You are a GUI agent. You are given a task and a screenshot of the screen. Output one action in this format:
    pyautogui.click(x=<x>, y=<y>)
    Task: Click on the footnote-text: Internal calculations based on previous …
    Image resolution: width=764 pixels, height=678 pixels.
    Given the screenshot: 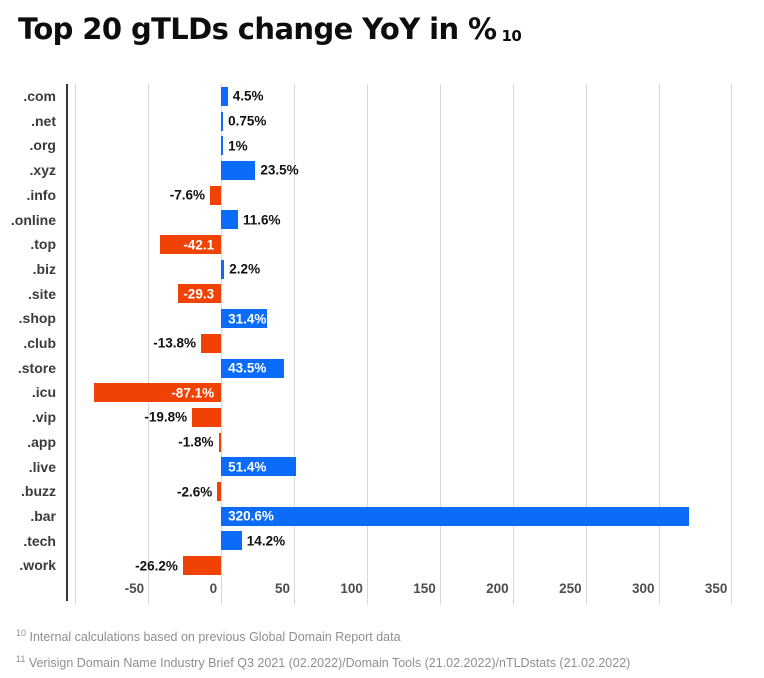 What is the action you would take?
    pyautogui.click(x=215, y=637)
    